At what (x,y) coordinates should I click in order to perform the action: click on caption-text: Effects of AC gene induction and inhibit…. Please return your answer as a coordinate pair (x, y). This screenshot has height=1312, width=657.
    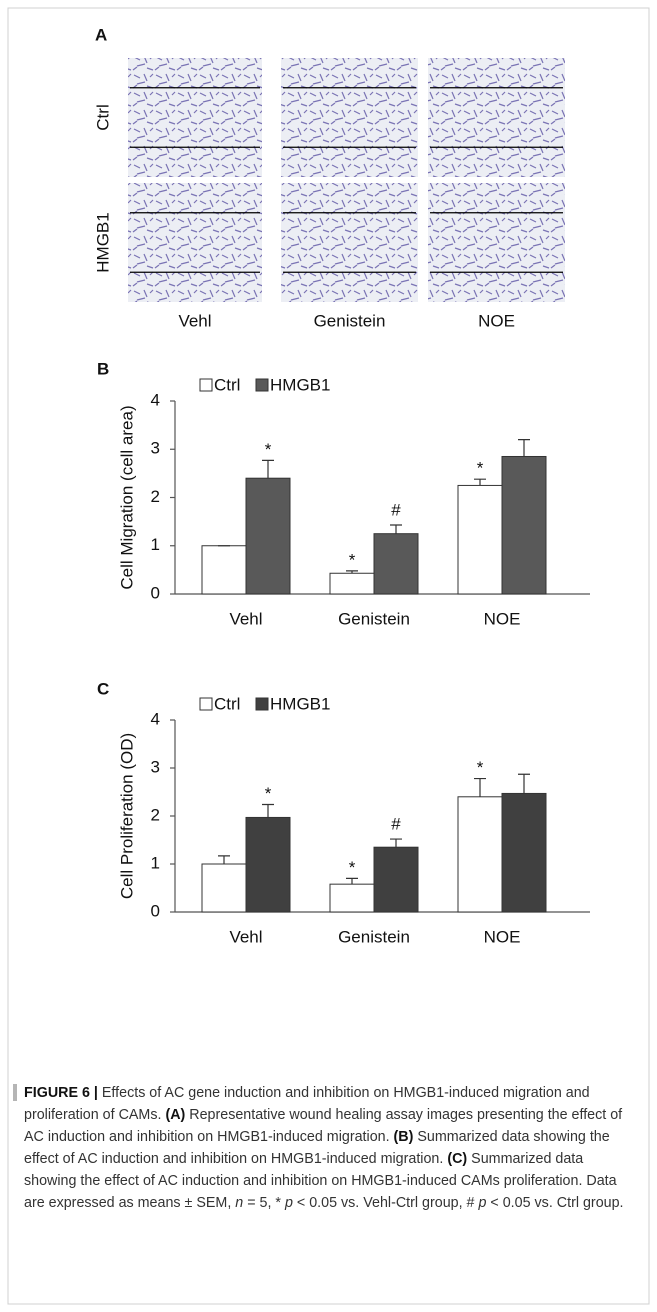
    Looking at the image, I should click on (307, 1104).